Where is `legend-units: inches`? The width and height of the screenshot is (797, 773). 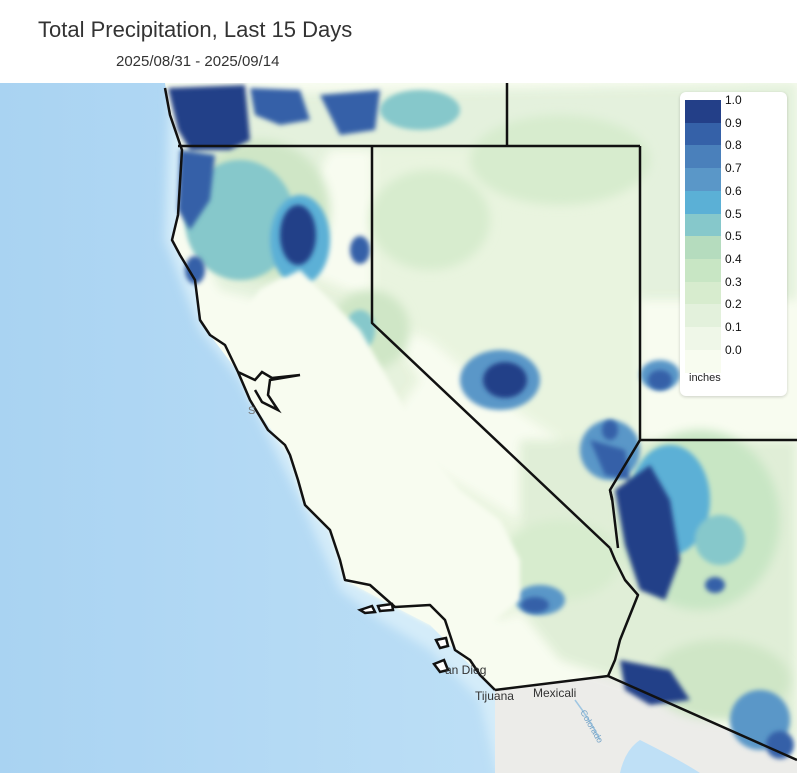
legend-units: inches is located at coordinates (705, 378).